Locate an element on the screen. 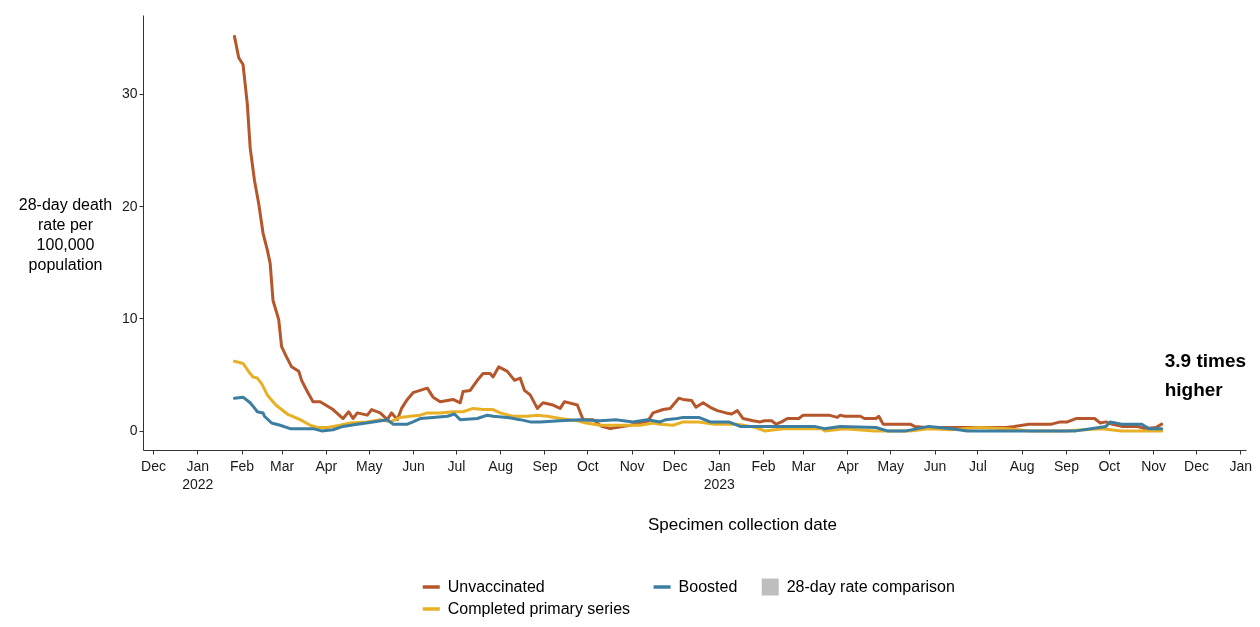 The width and height of the screenshot is (1260, 627). y-tick-label: 0 is located at coordinates (133, 430).